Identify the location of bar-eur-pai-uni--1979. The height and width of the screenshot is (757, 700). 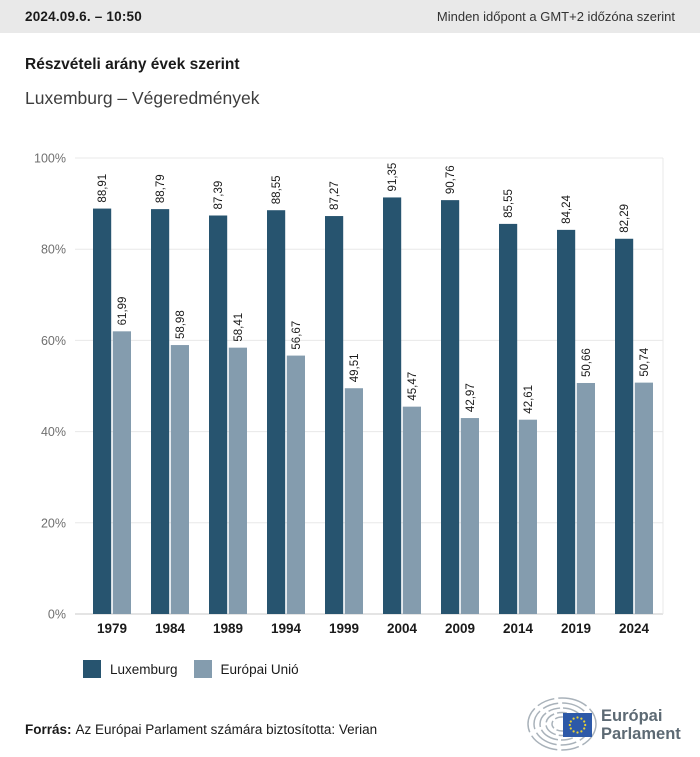
(121, 472).